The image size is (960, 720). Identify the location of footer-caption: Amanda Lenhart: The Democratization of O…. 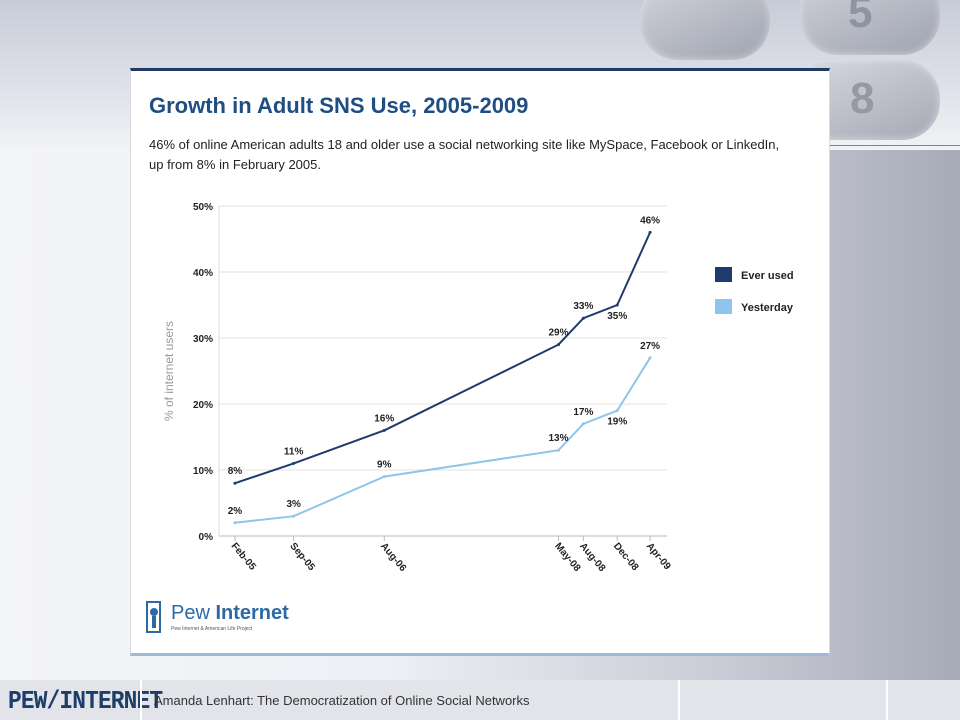
(342, 700).